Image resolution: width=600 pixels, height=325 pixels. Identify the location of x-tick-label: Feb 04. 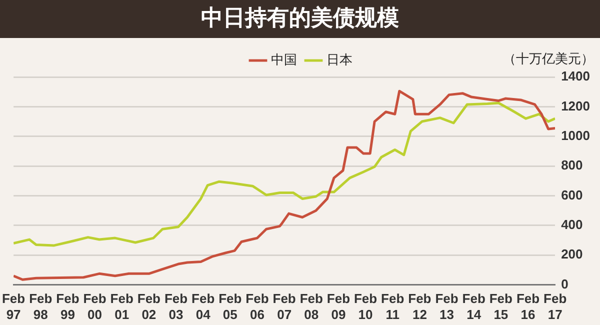
(203, 306).